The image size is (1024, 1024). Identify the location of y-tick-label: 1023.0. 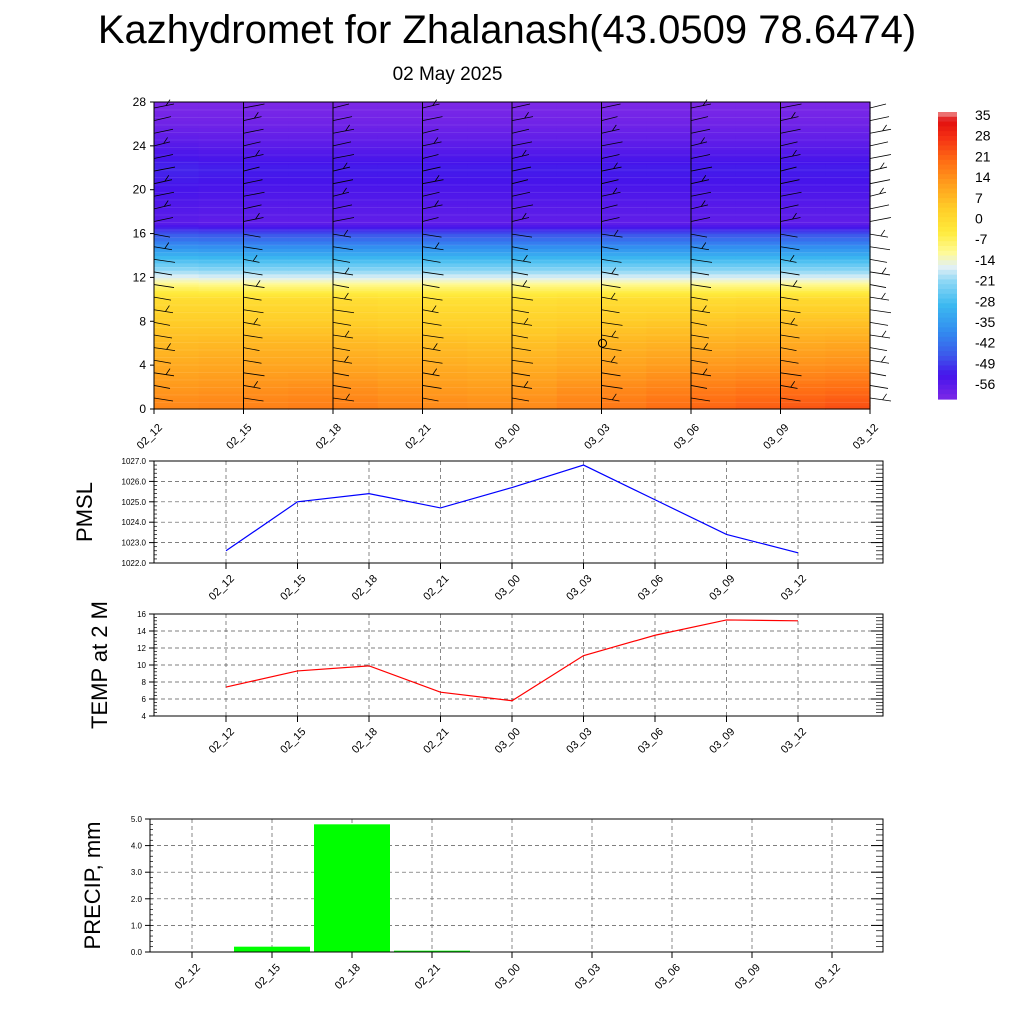
(134, 543).